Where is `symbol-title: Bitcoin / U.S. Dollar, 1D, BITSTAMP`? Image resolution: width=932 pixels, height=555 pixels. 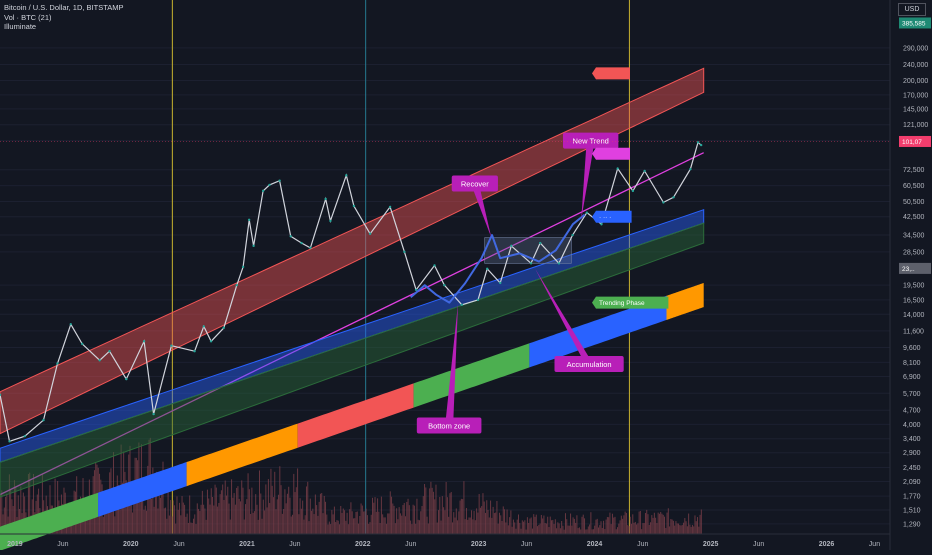
symbol-title: Bitcoin / U.S. Dollar, 1D, BITSTAMP is located at coordinates (64, 7).